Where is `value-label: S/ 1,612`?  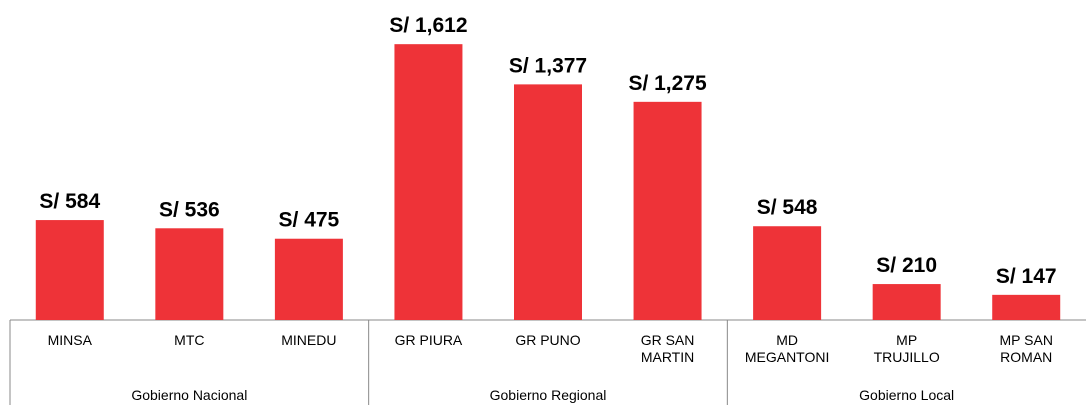 value-label: S/ 1,612 is located at coordinates (428, 25).